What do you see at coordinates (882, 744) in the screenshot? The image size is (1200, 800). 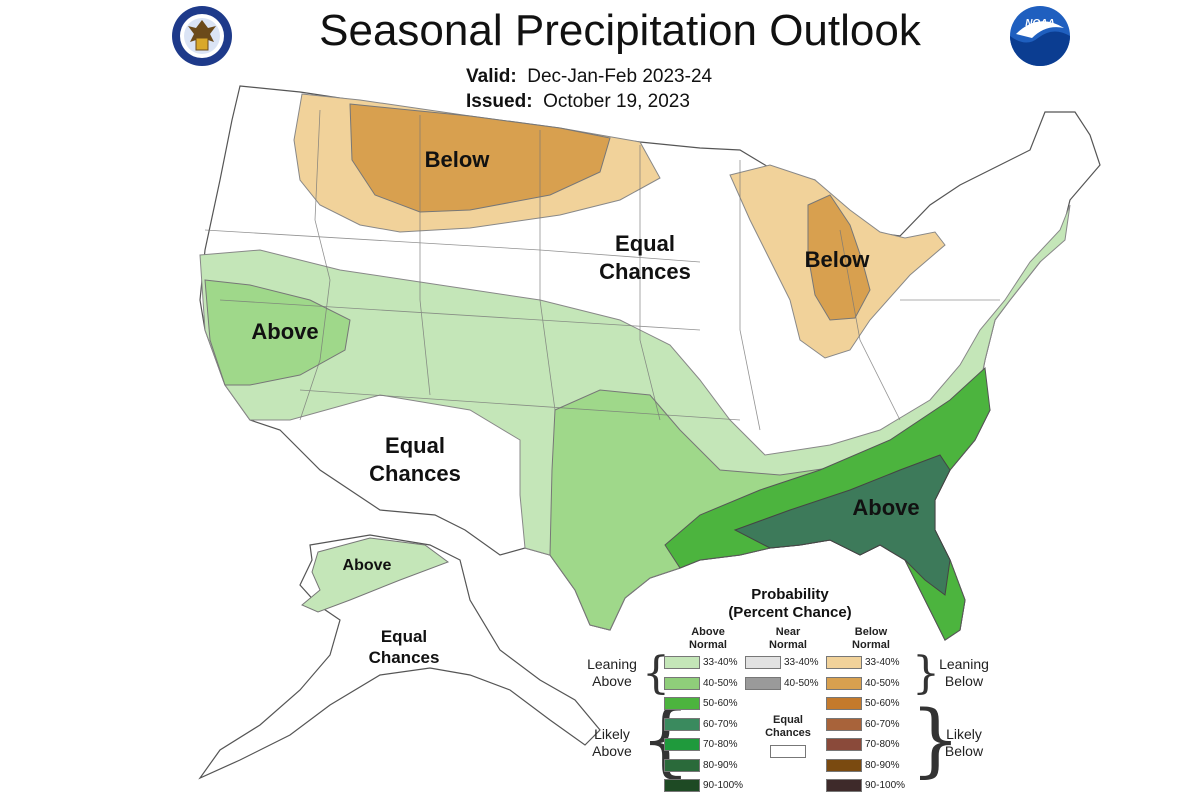 I see `legend-below-label-4: 70-80%` at bounding box center [882, 744].